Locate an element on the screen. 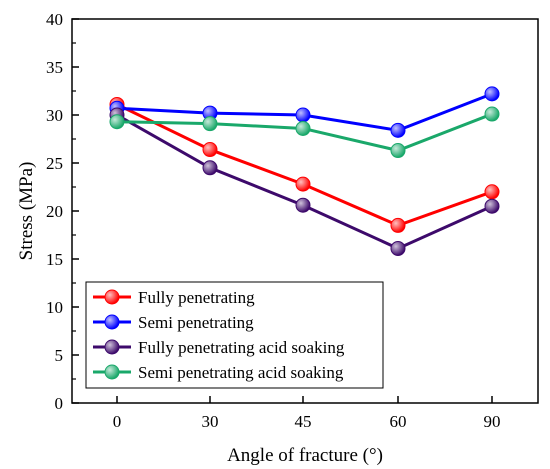  legend-item: Semi penetrating acid soaking is located at coordinates (218, 372).